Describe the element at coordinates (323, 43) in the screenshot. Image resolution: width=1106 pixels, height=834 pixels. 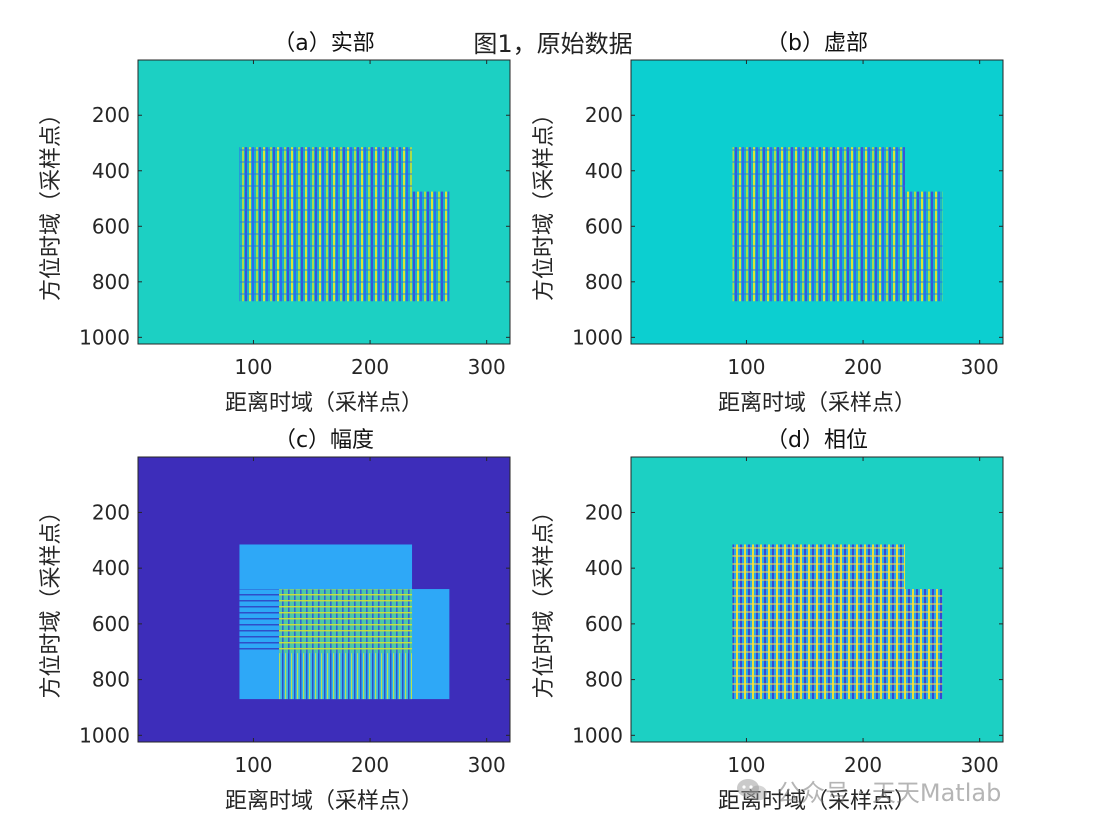
I see `chart-title: （a）实部` at that location.